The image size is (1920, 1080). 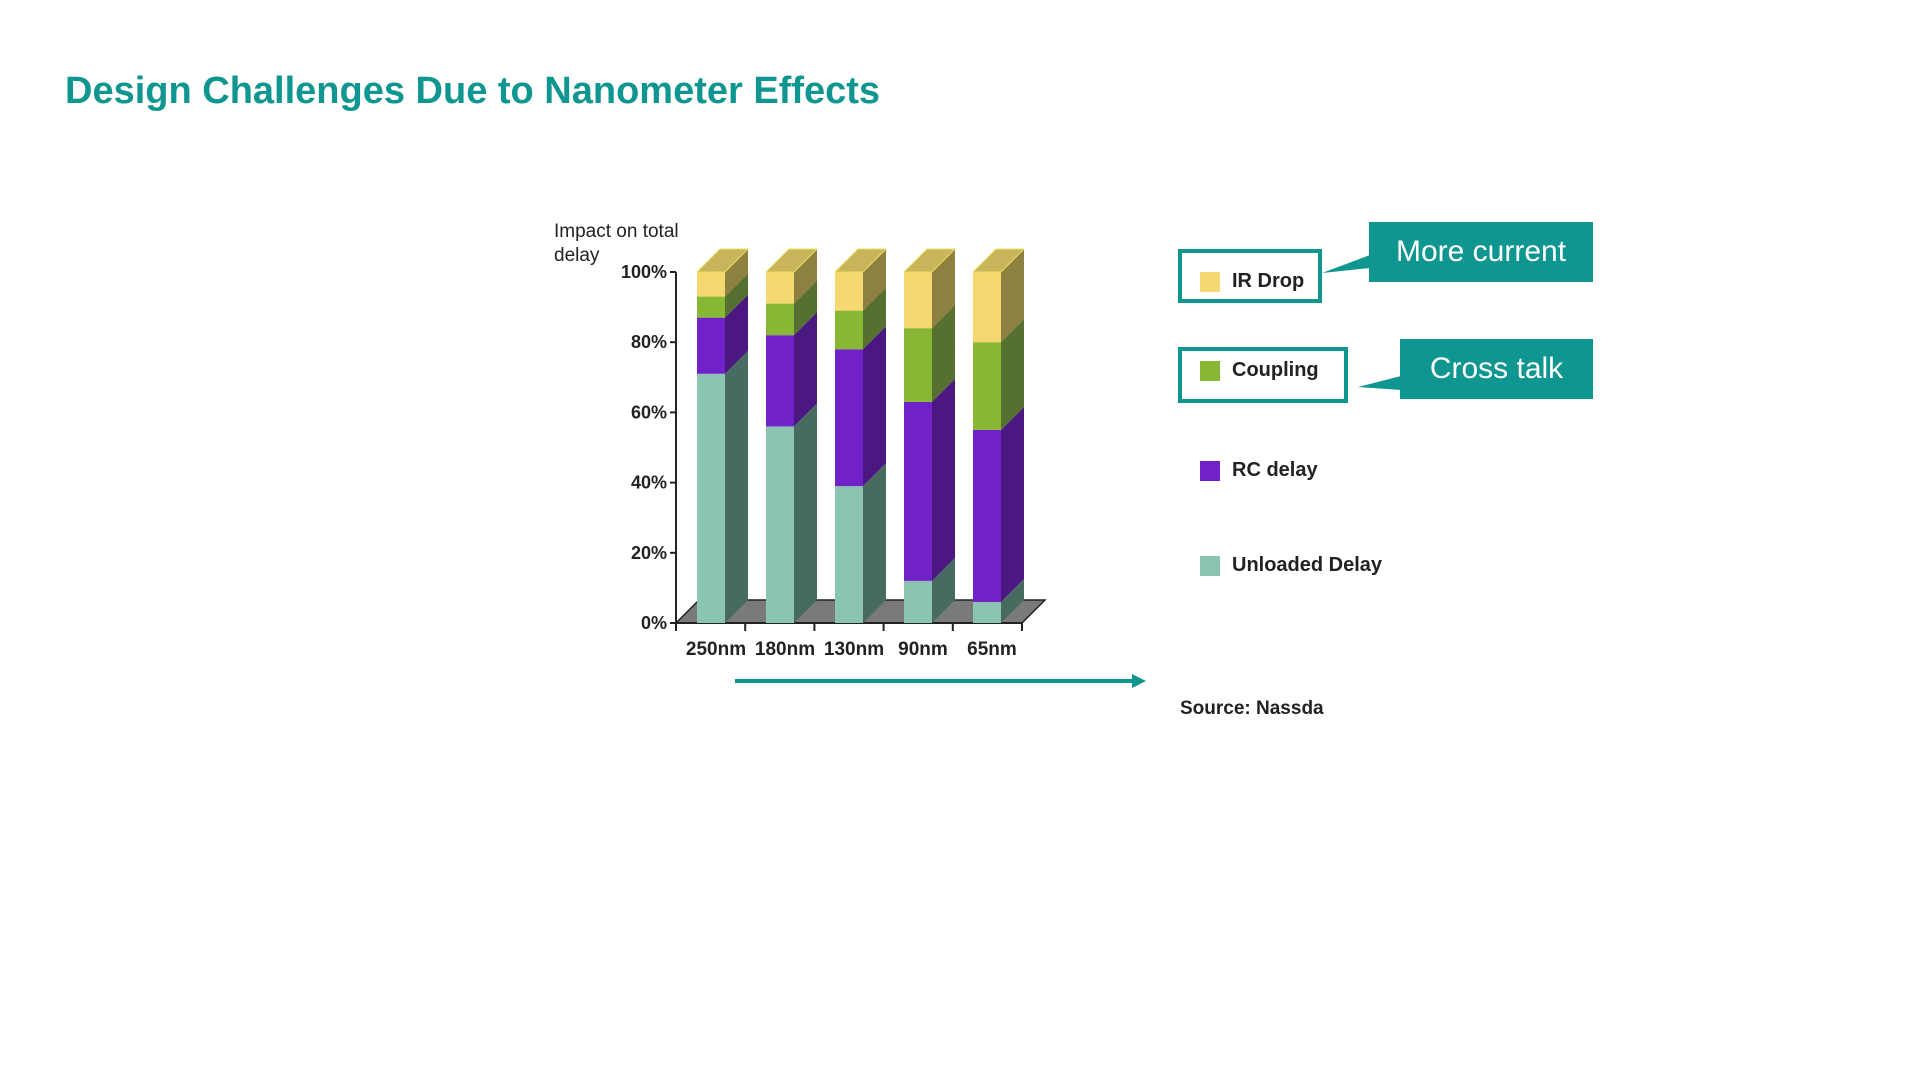 I want to click on legend-coupling: Coupling, so click(x=1259, y=370).